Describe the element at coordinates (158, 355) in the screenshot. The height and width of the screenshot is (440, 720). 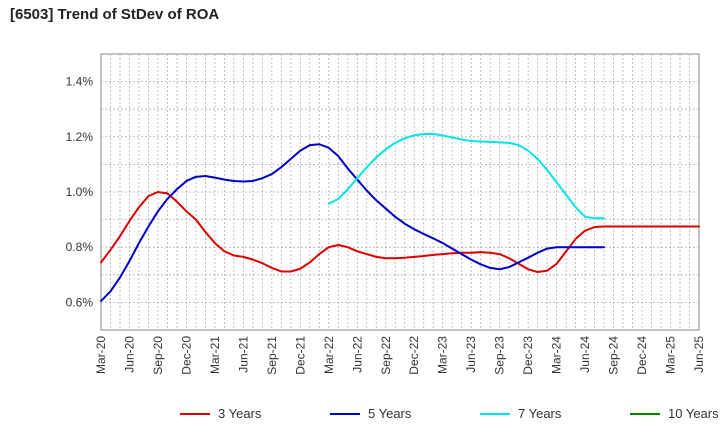
I see `x-tick-label: Sep-20` at that location.